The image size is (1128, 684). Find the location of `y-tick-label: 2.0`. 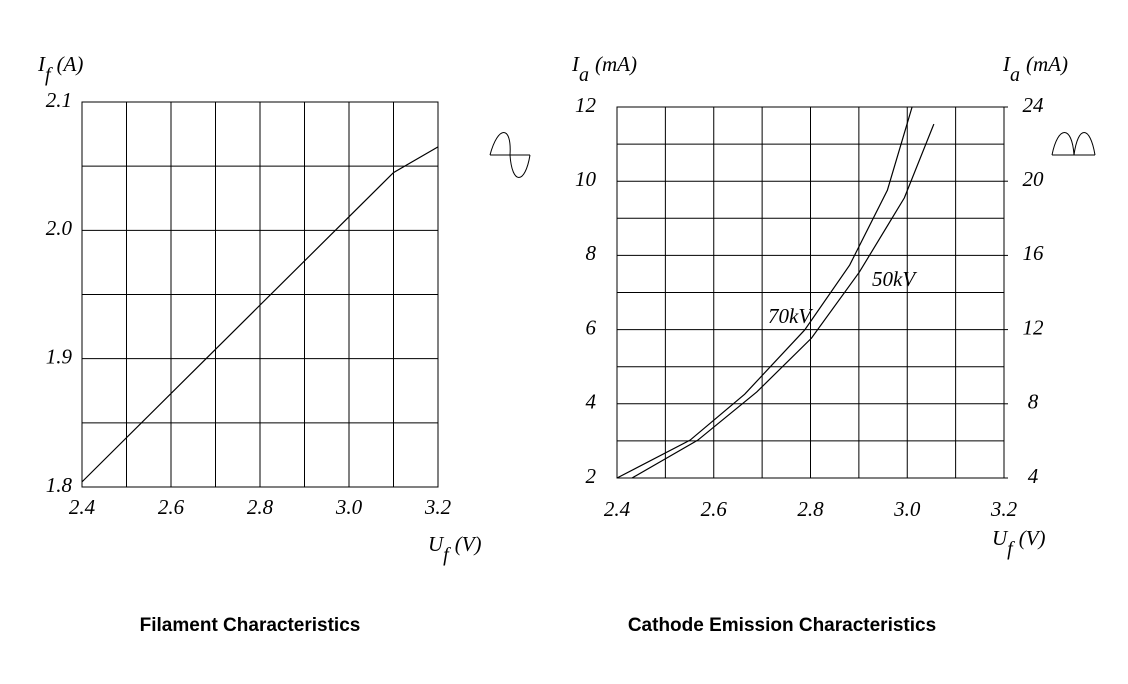

y-tick-label: 2.0 is located at coordinates (59, 228).